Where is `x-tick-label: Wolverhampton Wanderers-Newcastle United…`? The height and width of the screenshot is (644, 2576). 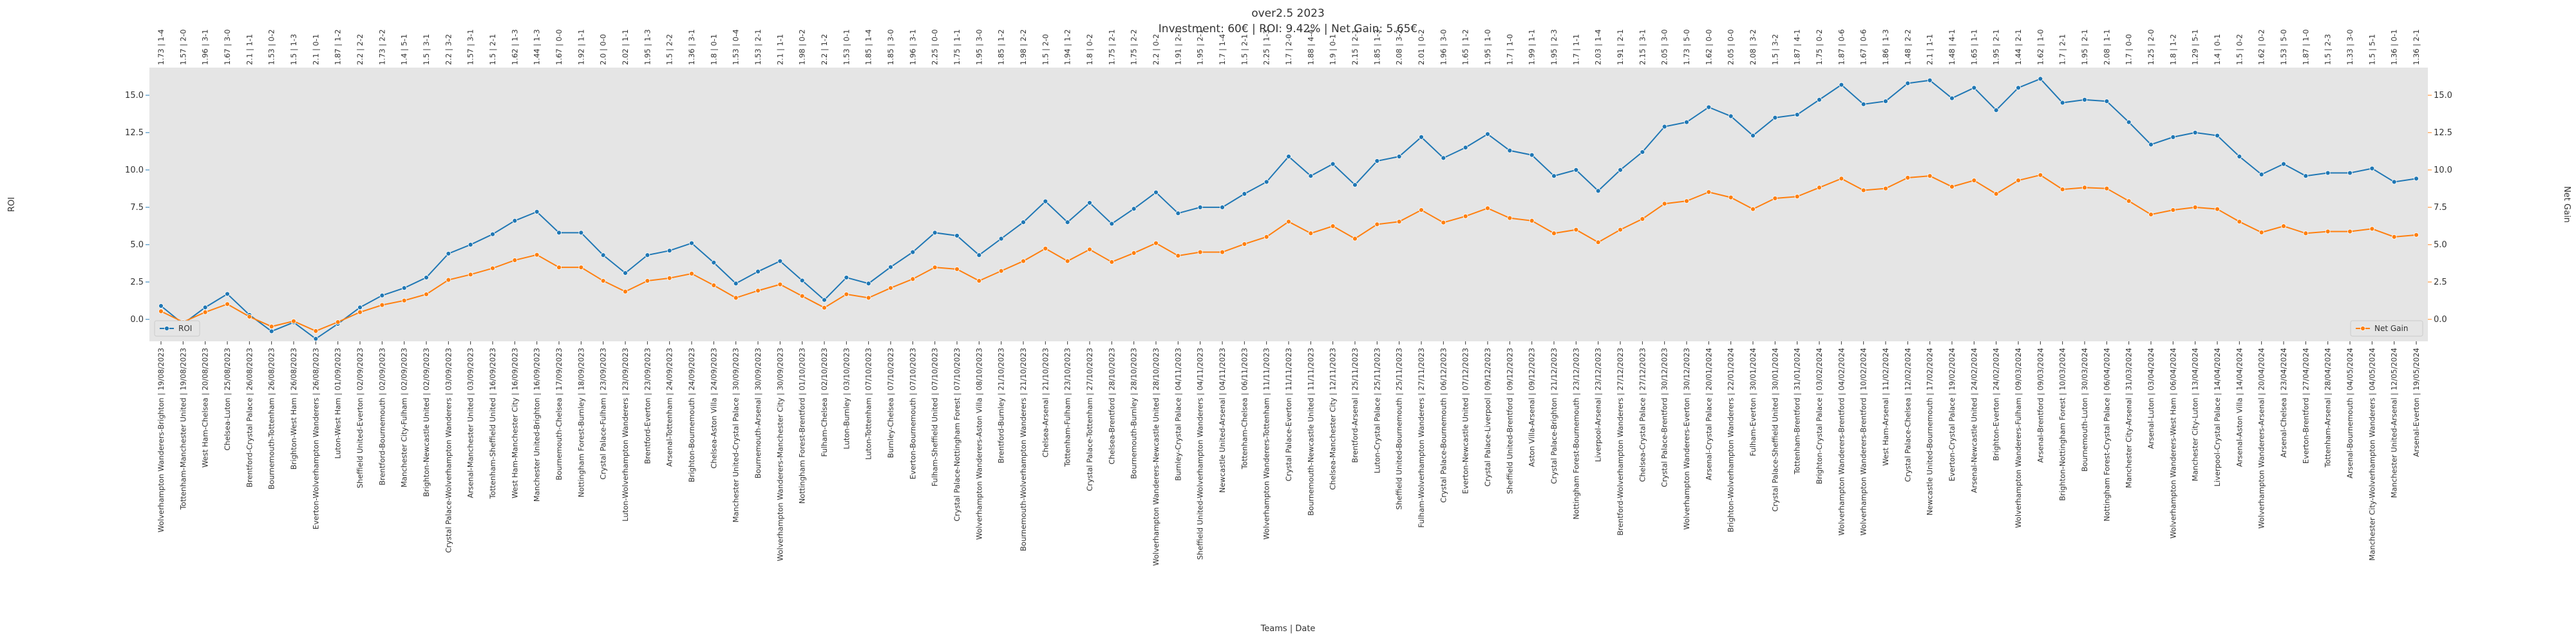
x-tick-label: Wolverhampton Wanderers-Newcastle United… is located at coordinates (1156, 457).